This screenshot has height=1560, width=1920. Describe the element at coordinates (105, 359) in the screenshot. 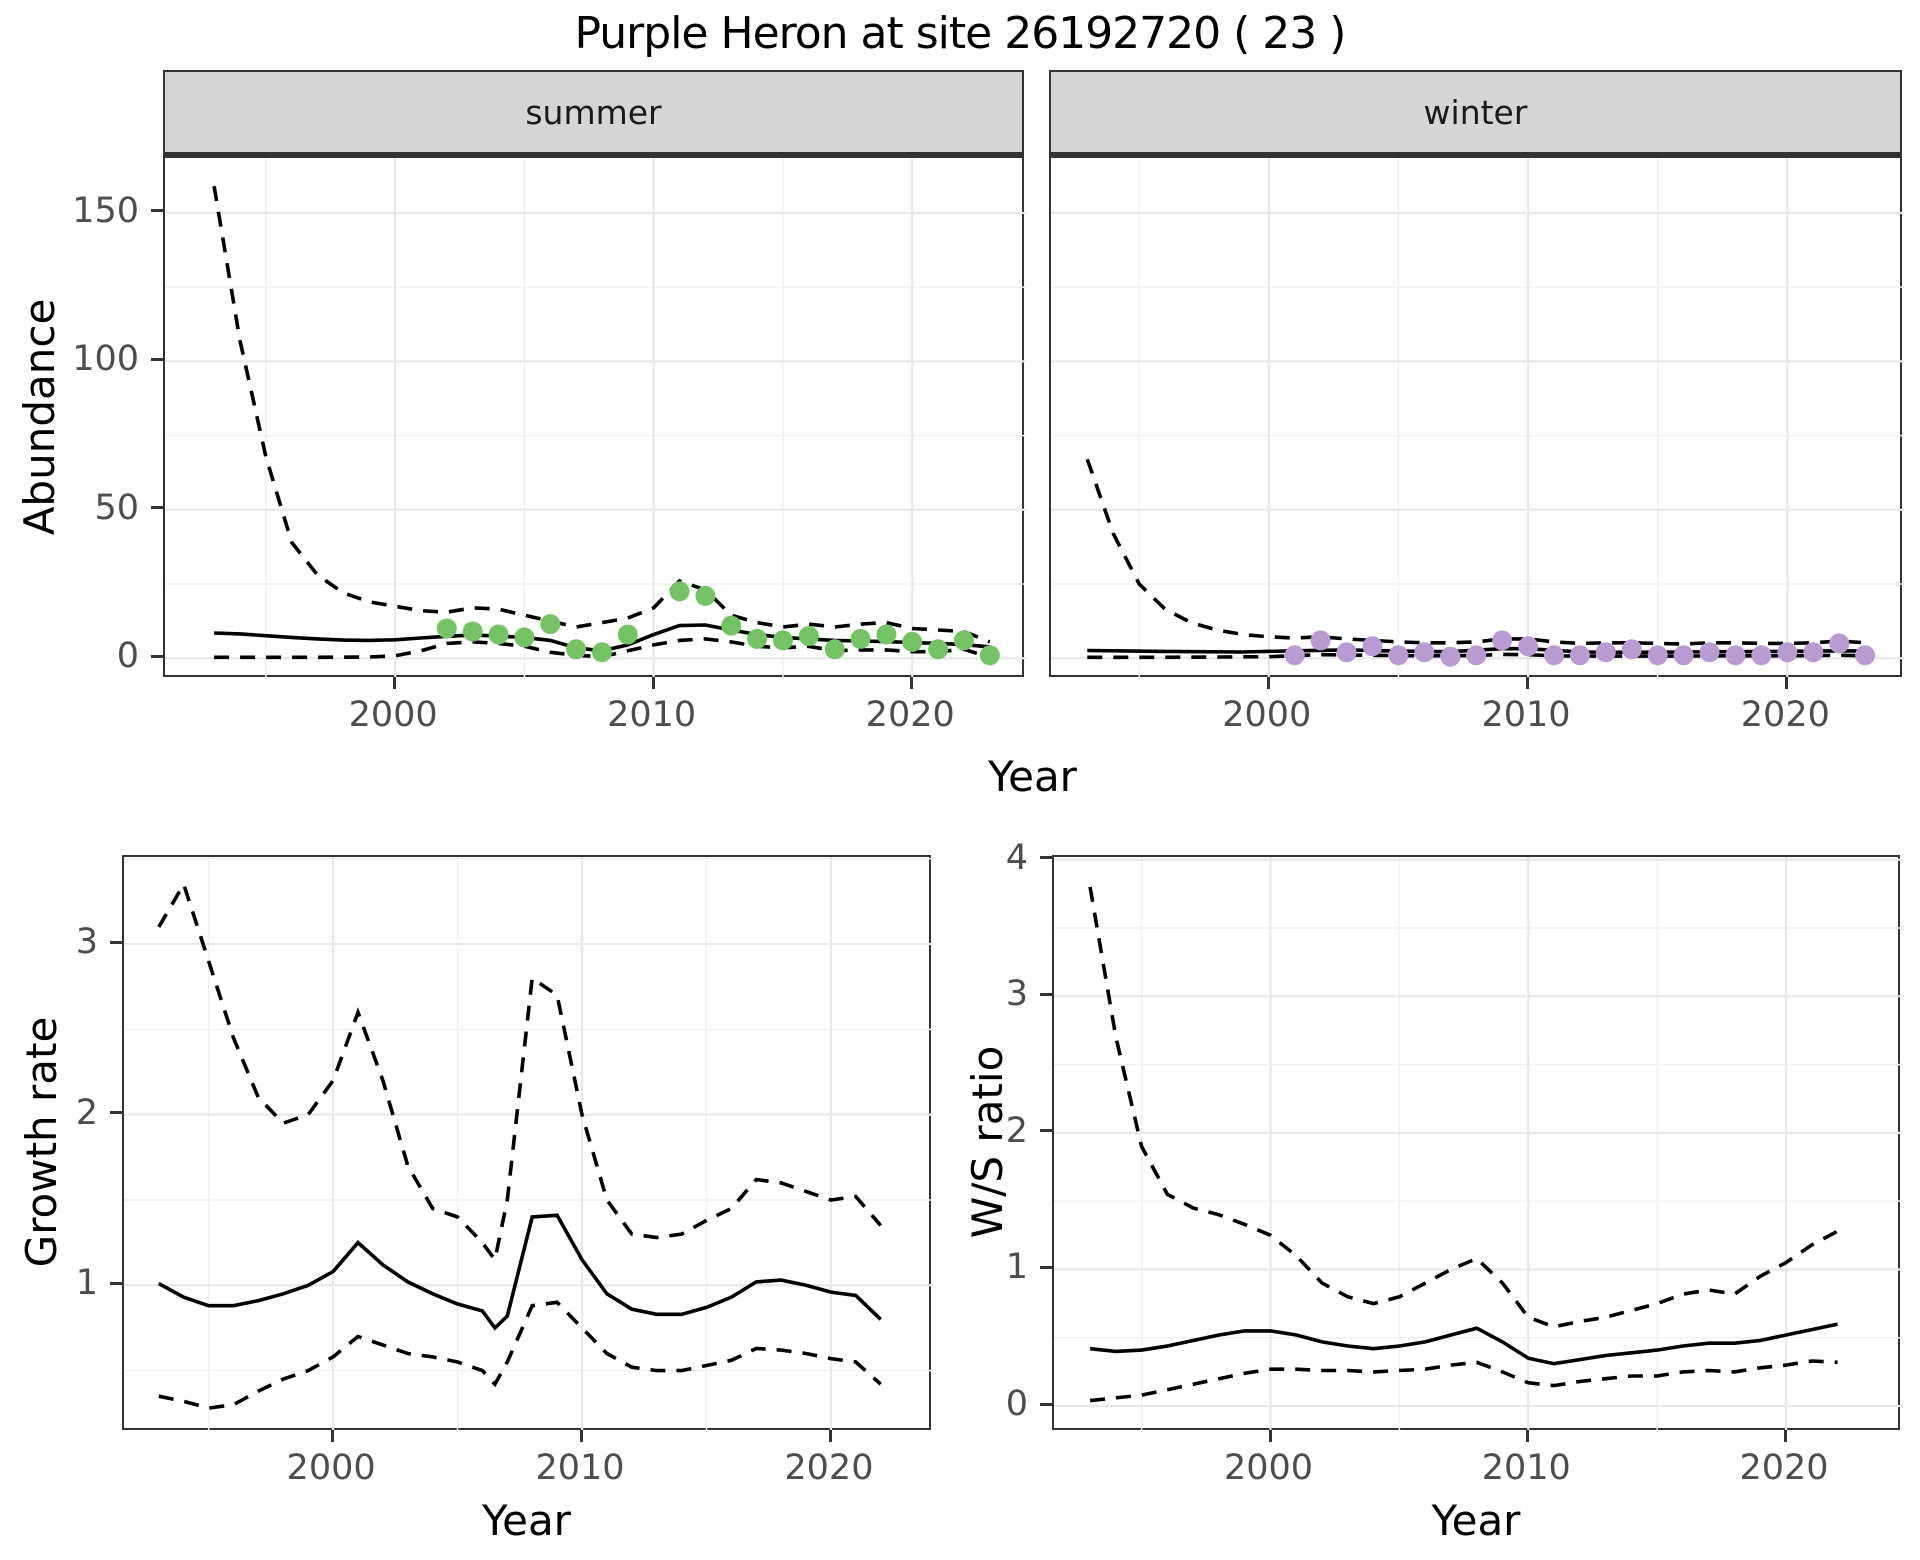

I see `y-tick-label: 100` at that location.